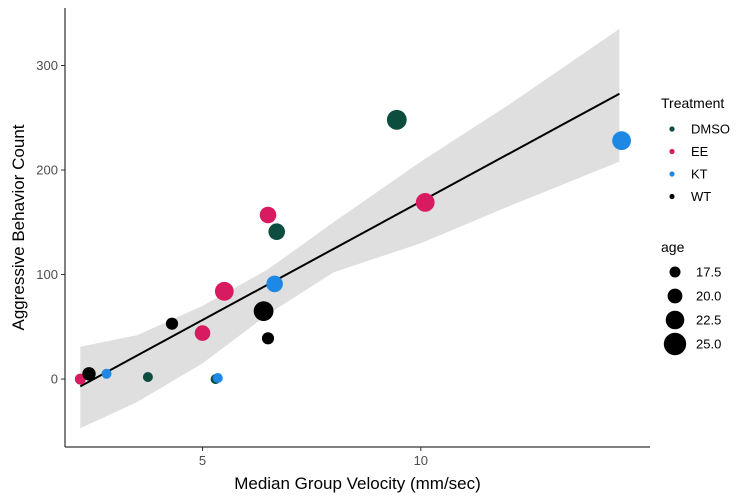 The width and height of the screenshot is (750, 500). What do you see at coordinates (421, 460) in the screenshot?
I see `x-tick-label: 10` at bounding box center [421, 460].